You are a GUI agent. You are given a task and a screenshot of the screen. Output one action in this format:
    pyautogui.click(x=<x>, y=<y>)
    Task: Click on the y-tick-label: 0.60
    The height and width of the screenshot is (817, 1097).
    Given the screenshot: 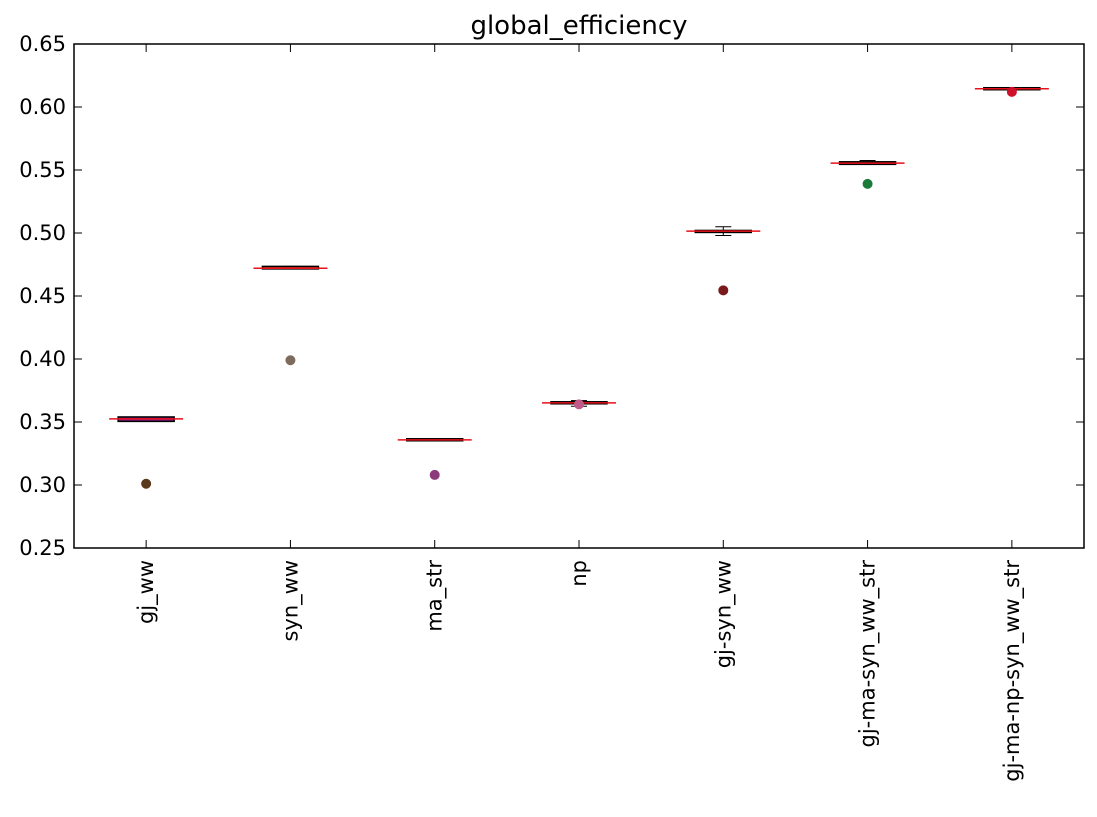 What is the action you would take?
    pyautogui.click(x=42, y=107)
    